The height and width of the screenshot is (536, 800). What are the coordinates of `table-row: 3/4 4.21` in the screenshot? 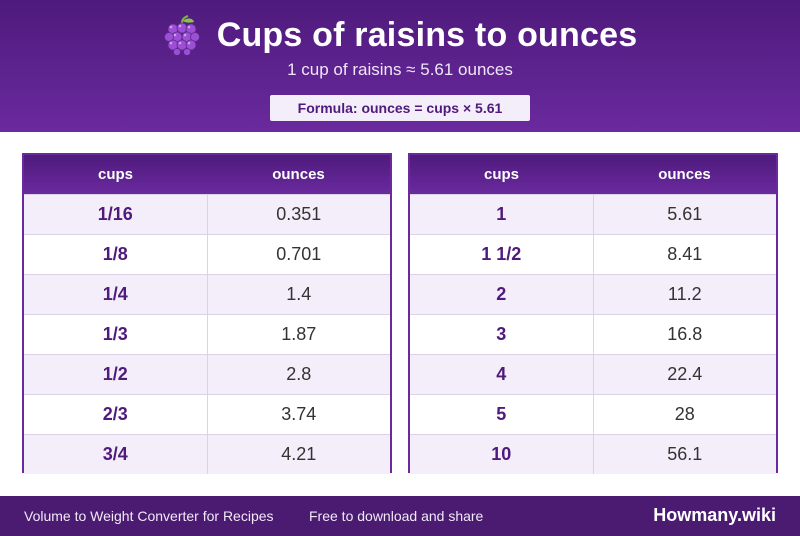 It's located at (207, 454).